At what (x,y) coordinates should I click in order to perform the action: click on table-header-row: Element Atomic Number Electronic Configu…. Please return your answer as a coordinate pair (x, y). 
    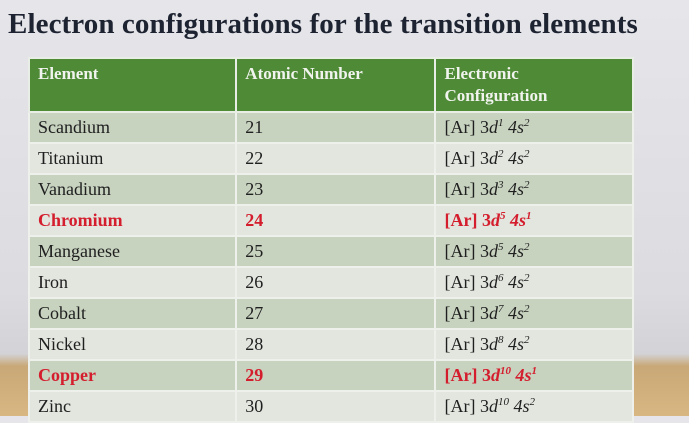
    Looking at the image, I should click on (330, 85).